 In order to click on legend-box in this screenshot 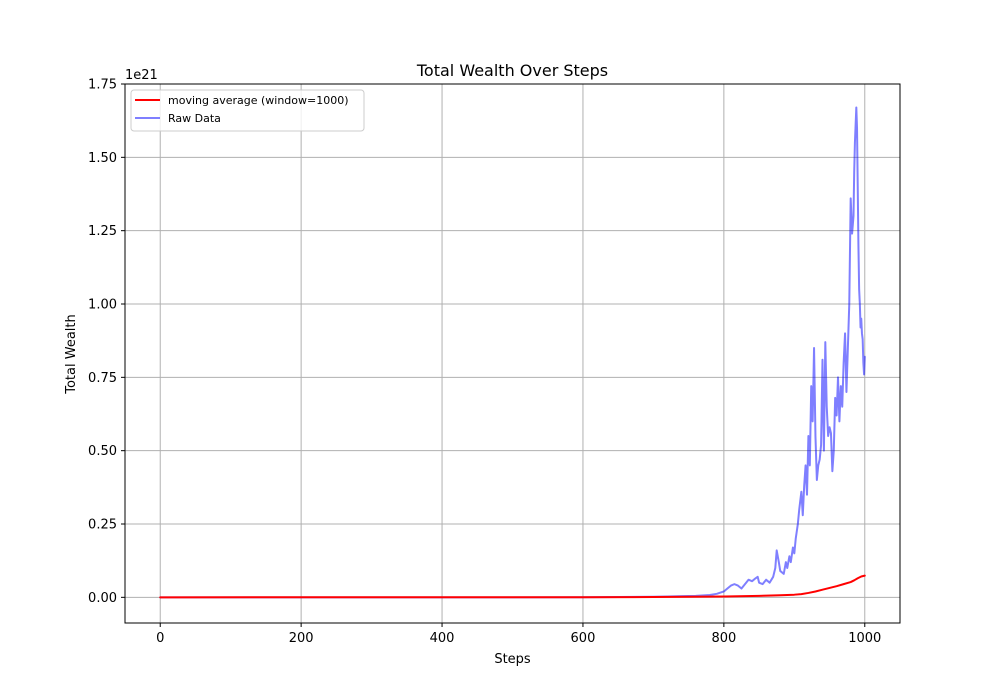, I will do `click(247, 110)`.